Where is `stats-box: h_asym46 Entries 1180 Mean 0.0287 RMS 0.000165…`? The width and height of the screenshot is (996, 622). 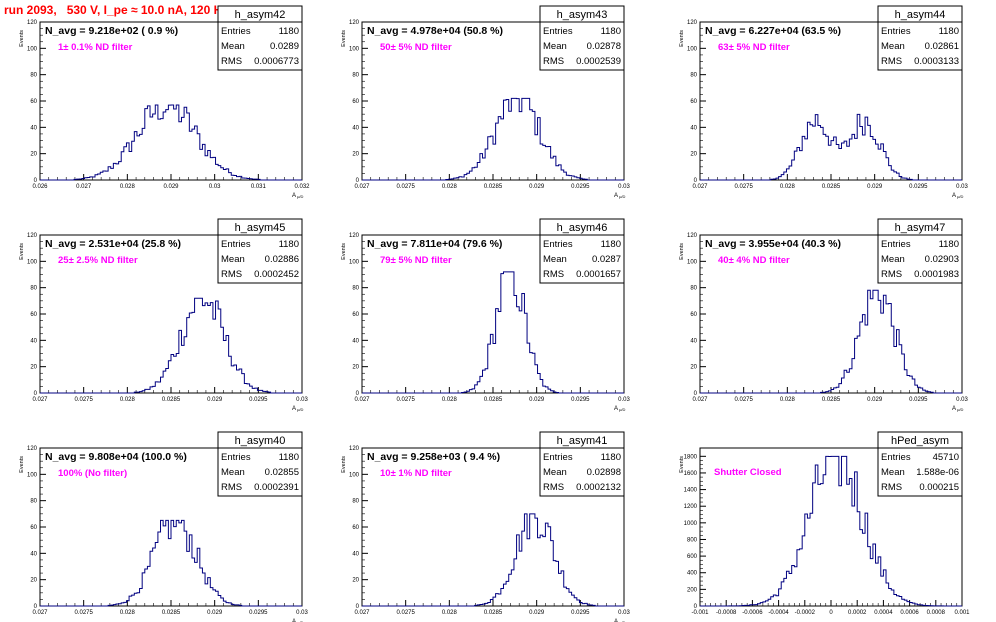 stats-box: h_asym46 Entries 1180 Mean 0.0287 RMS 0.000165… is located at coordinates (582, 251).